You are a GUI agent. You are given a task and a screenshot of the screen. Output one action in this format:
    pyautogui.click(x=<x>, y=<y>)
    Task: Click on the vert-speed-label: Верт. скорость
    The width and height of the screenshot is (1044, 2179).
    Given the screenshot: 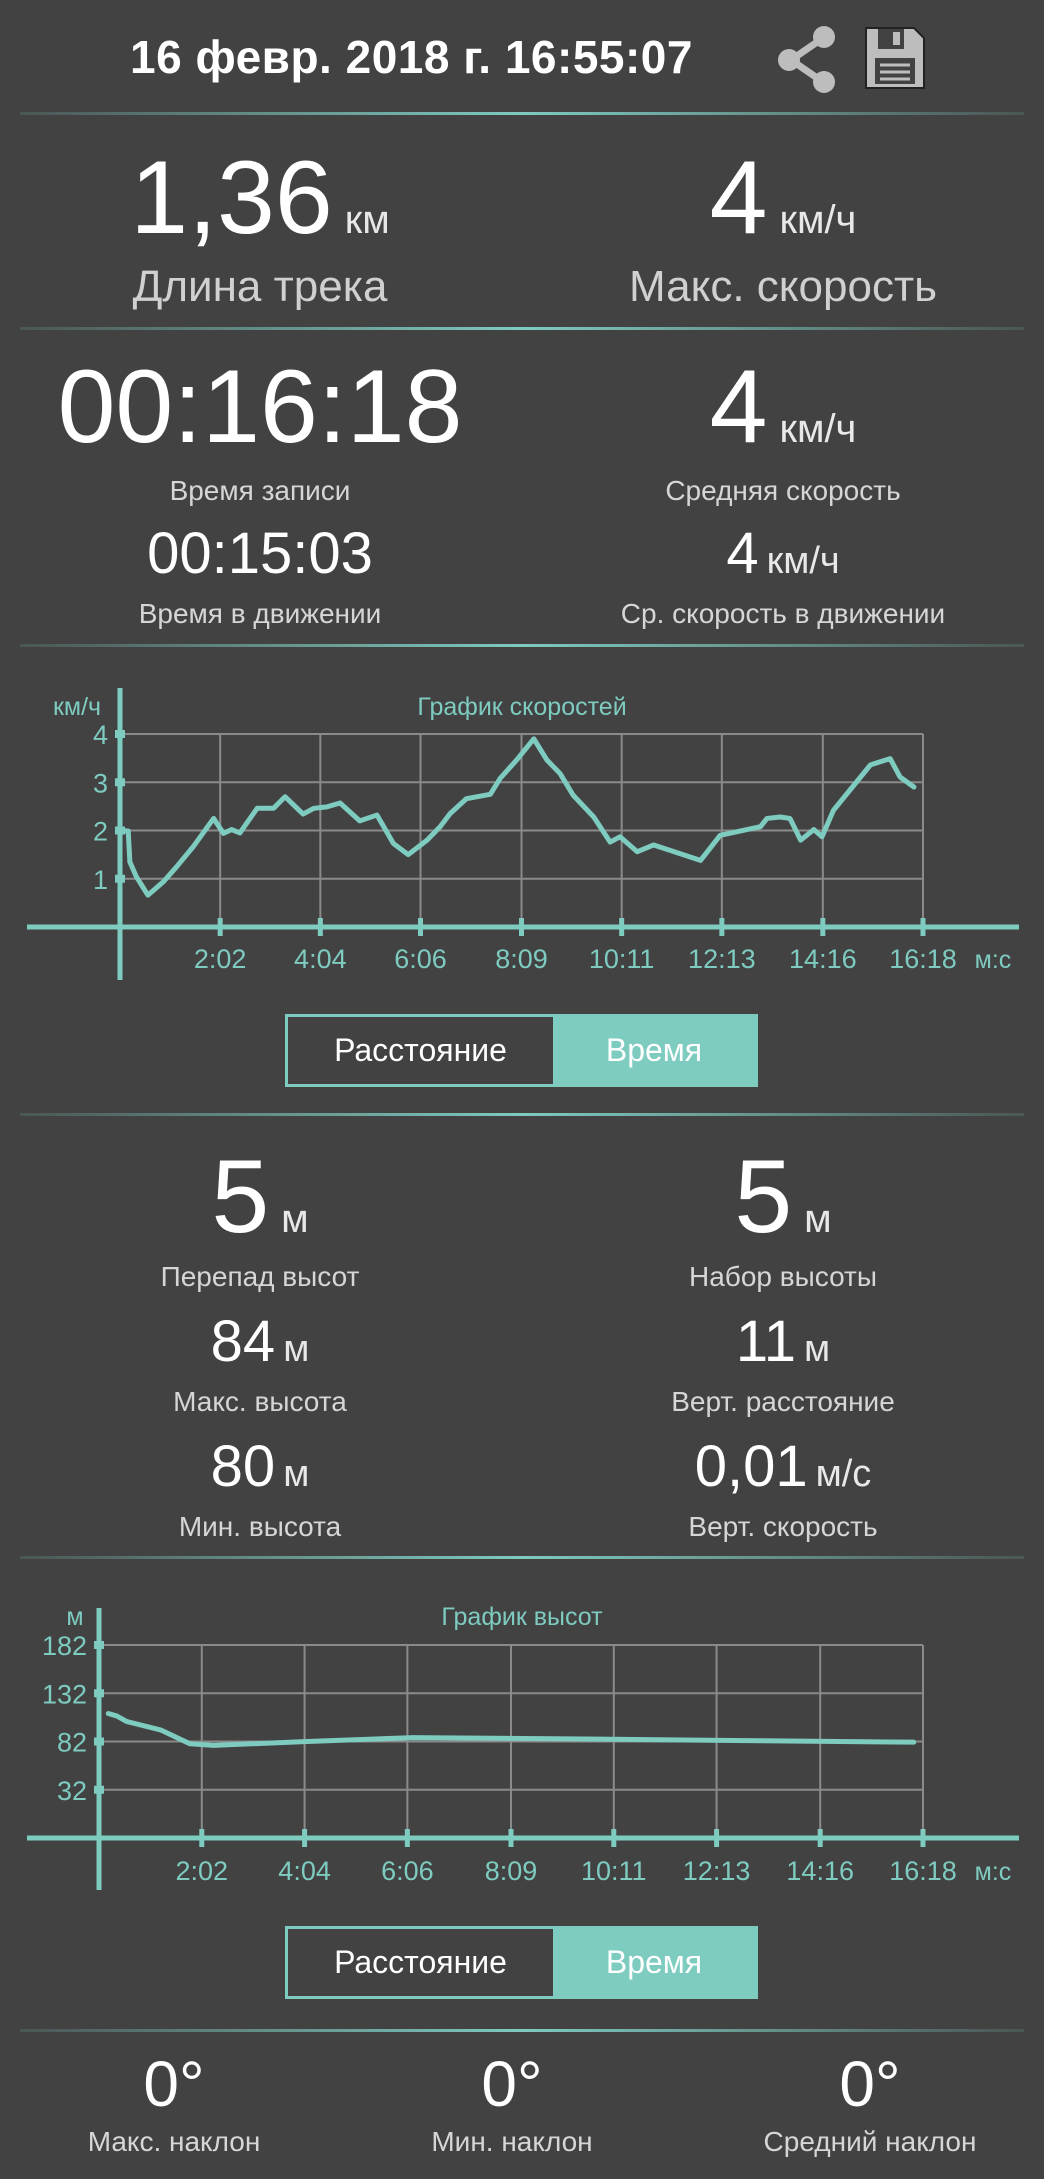 What is the action you would take?
    pyautogui.click(x=783, y=1526)
    